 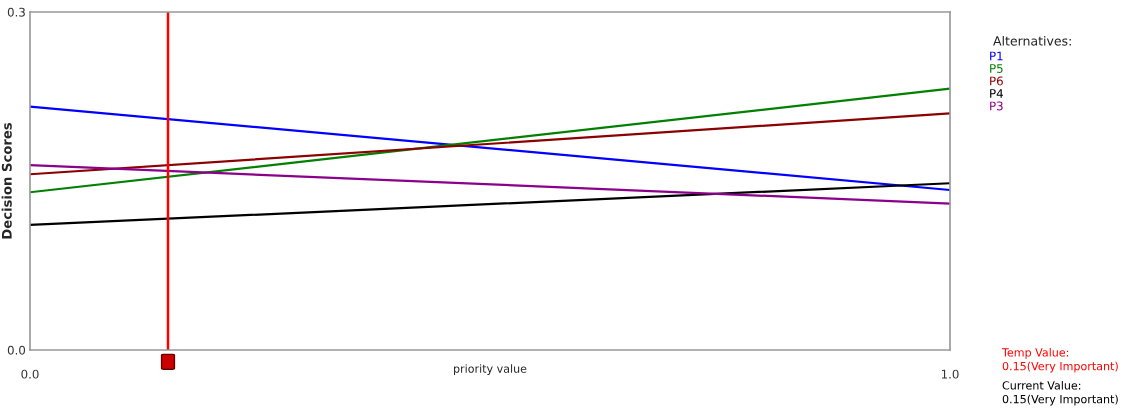 I want to click on text: P5, so click(x=996, y=68).